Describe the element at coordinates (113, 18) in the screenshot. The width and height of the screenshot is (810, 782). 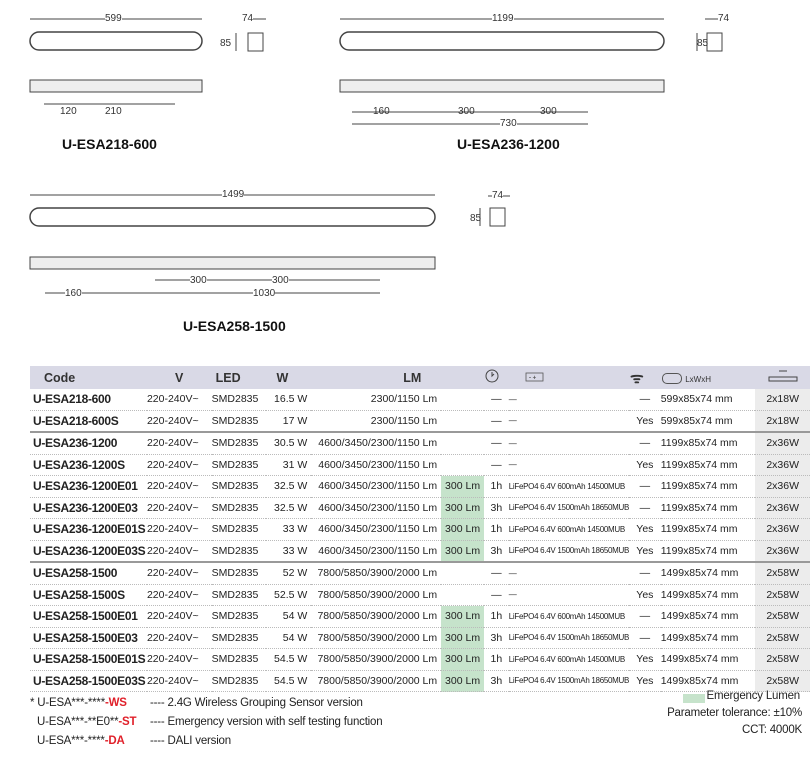
I see `length-dim: 599` at that location.